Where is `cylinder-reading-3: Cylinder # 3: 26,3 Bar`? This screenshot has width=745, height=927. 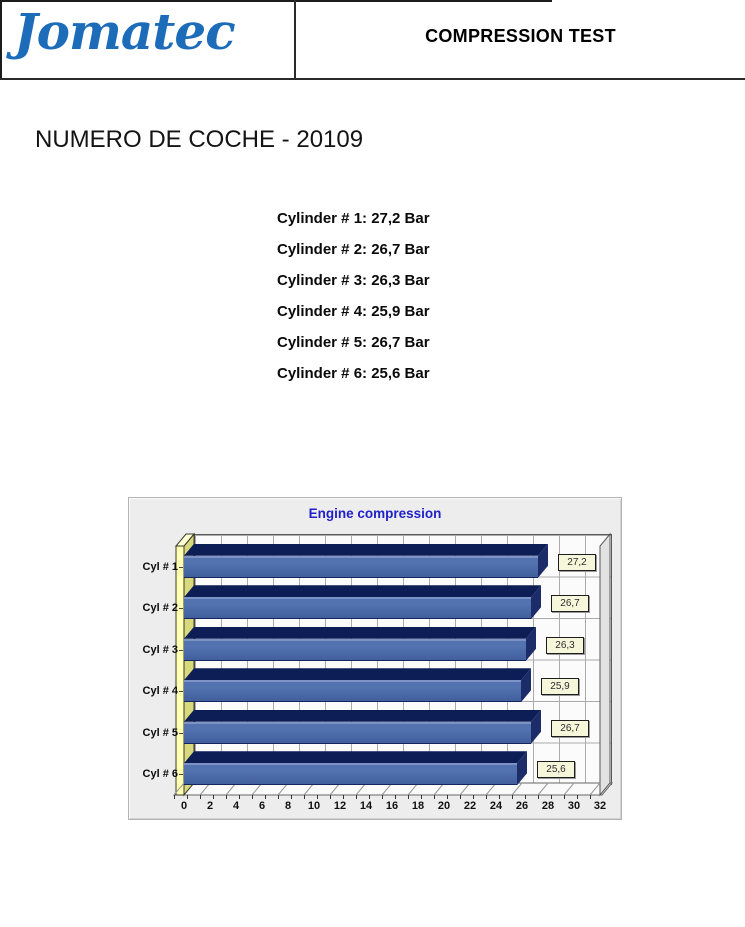
cylinder-reading-3: Cylinder # 3: 26,3 Bar is located at coordinates (353, 280).